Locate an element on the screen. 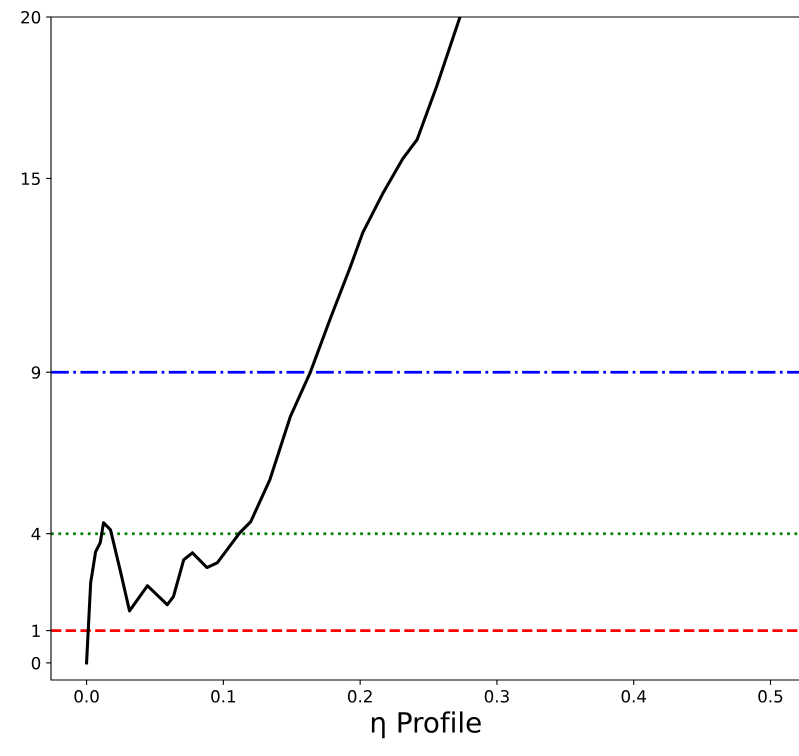  x-tick-label: 0.0 is located at coordinates (86, 696).